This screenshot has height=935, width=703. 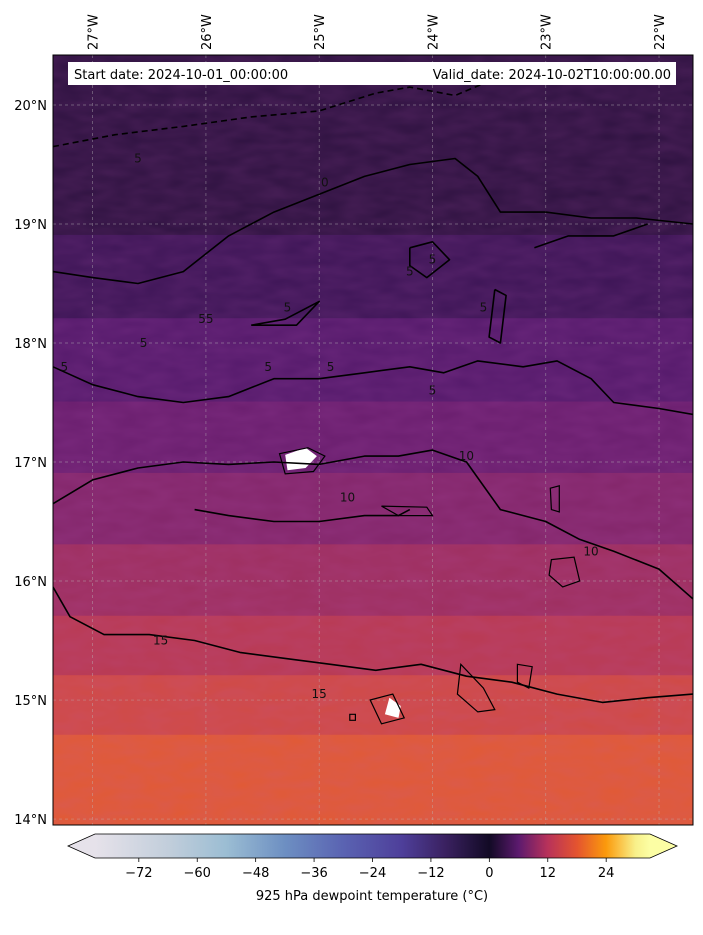 What do you see at coordinates (606, 873) in the screenshot?
I see `colorbar-tick-label: 24` at bounding box center [606, 873].